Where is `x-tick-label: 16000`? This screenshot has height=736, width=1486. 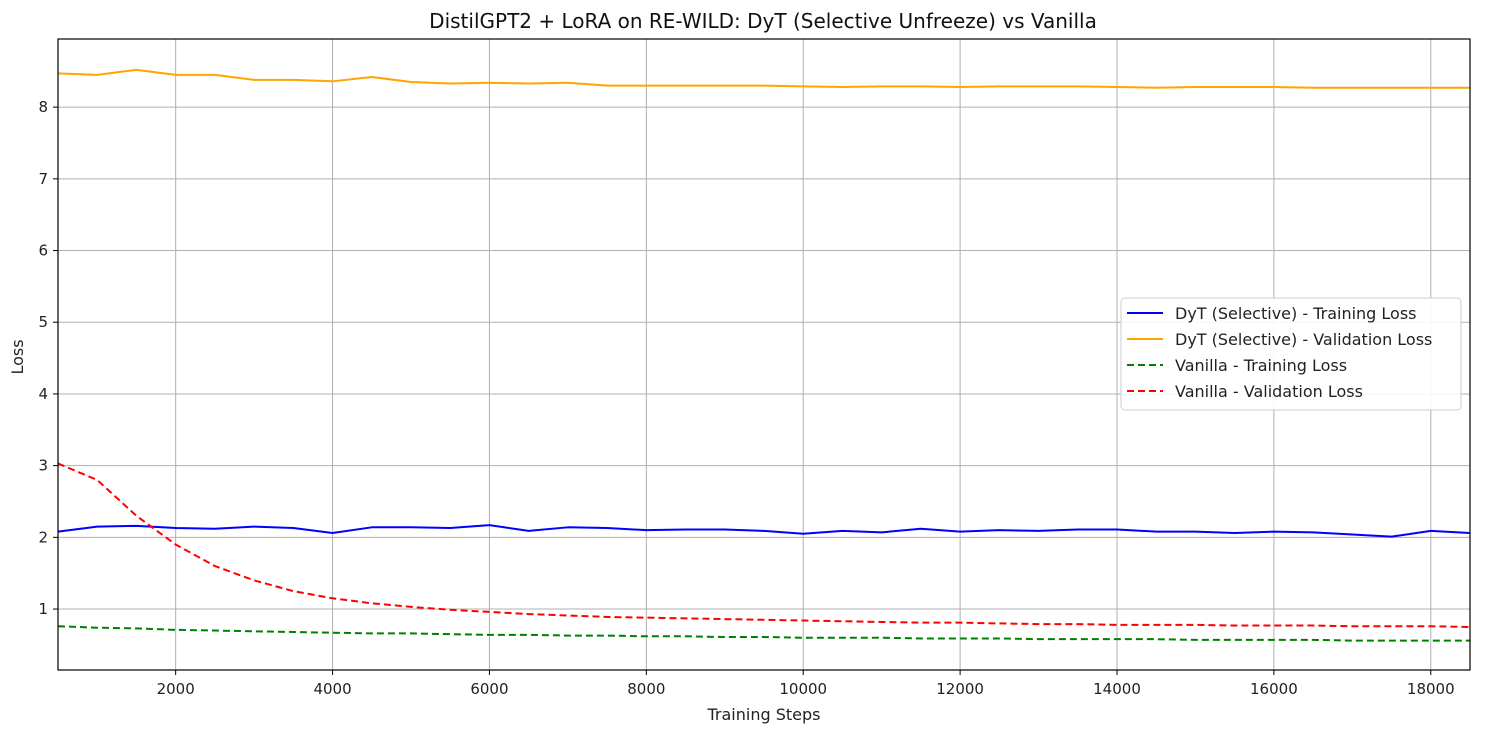
x-tick-label: 16000 is located at coordinates (1274, 689).